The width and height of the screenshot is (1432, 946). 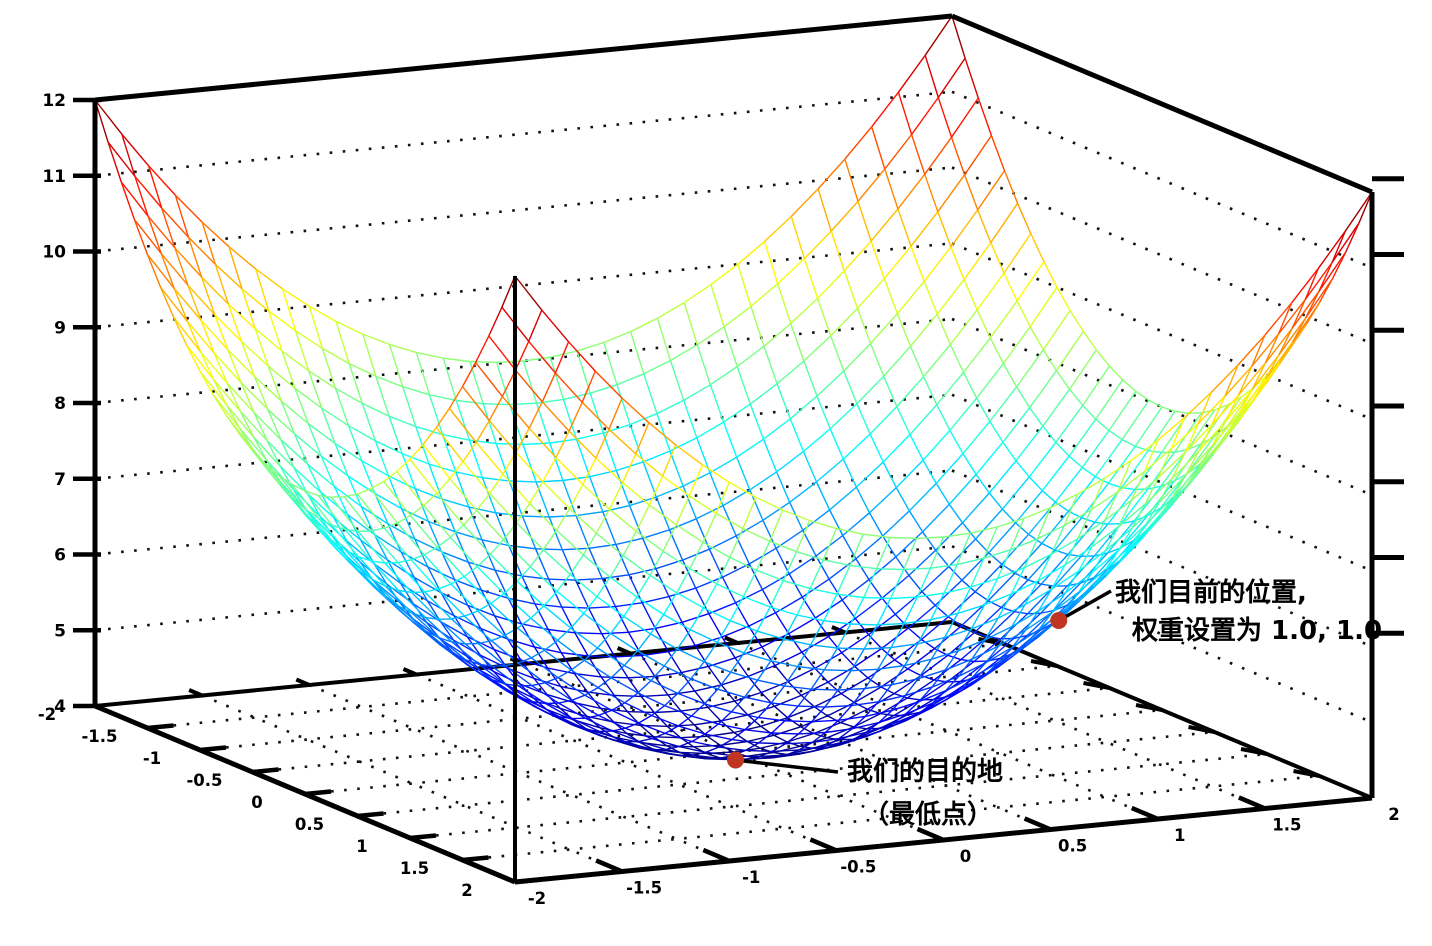 What do you see at coordinates (47, 714) in the screenshot?
I see `y-tick-label: -2` at bounding box center [47, 714].